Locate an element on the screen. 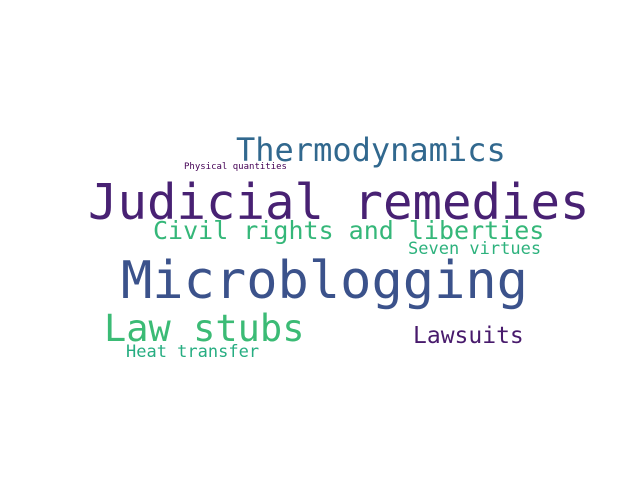 This screenshot has height=480, width=640. word-heat-transfer: Heat transfer is located at coordinates (193, 352).